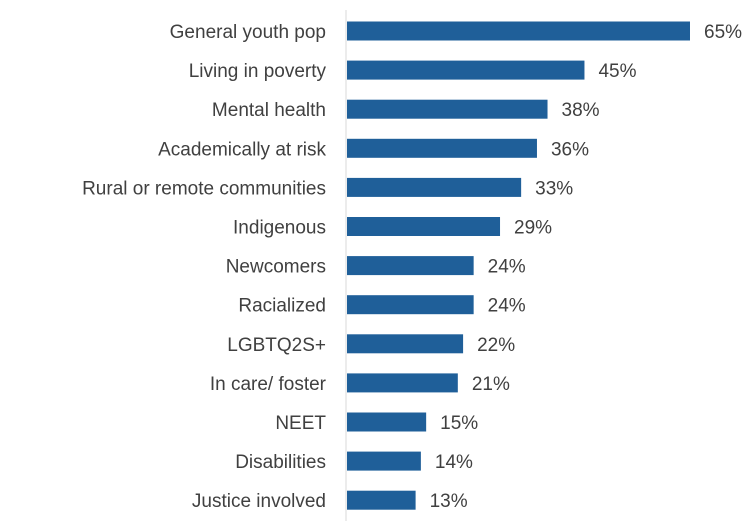 This screenshot has height=521, width=754. Describe the element at coordinates (300, 423) in the screenshot. I see `category-label: NEET` at that location.